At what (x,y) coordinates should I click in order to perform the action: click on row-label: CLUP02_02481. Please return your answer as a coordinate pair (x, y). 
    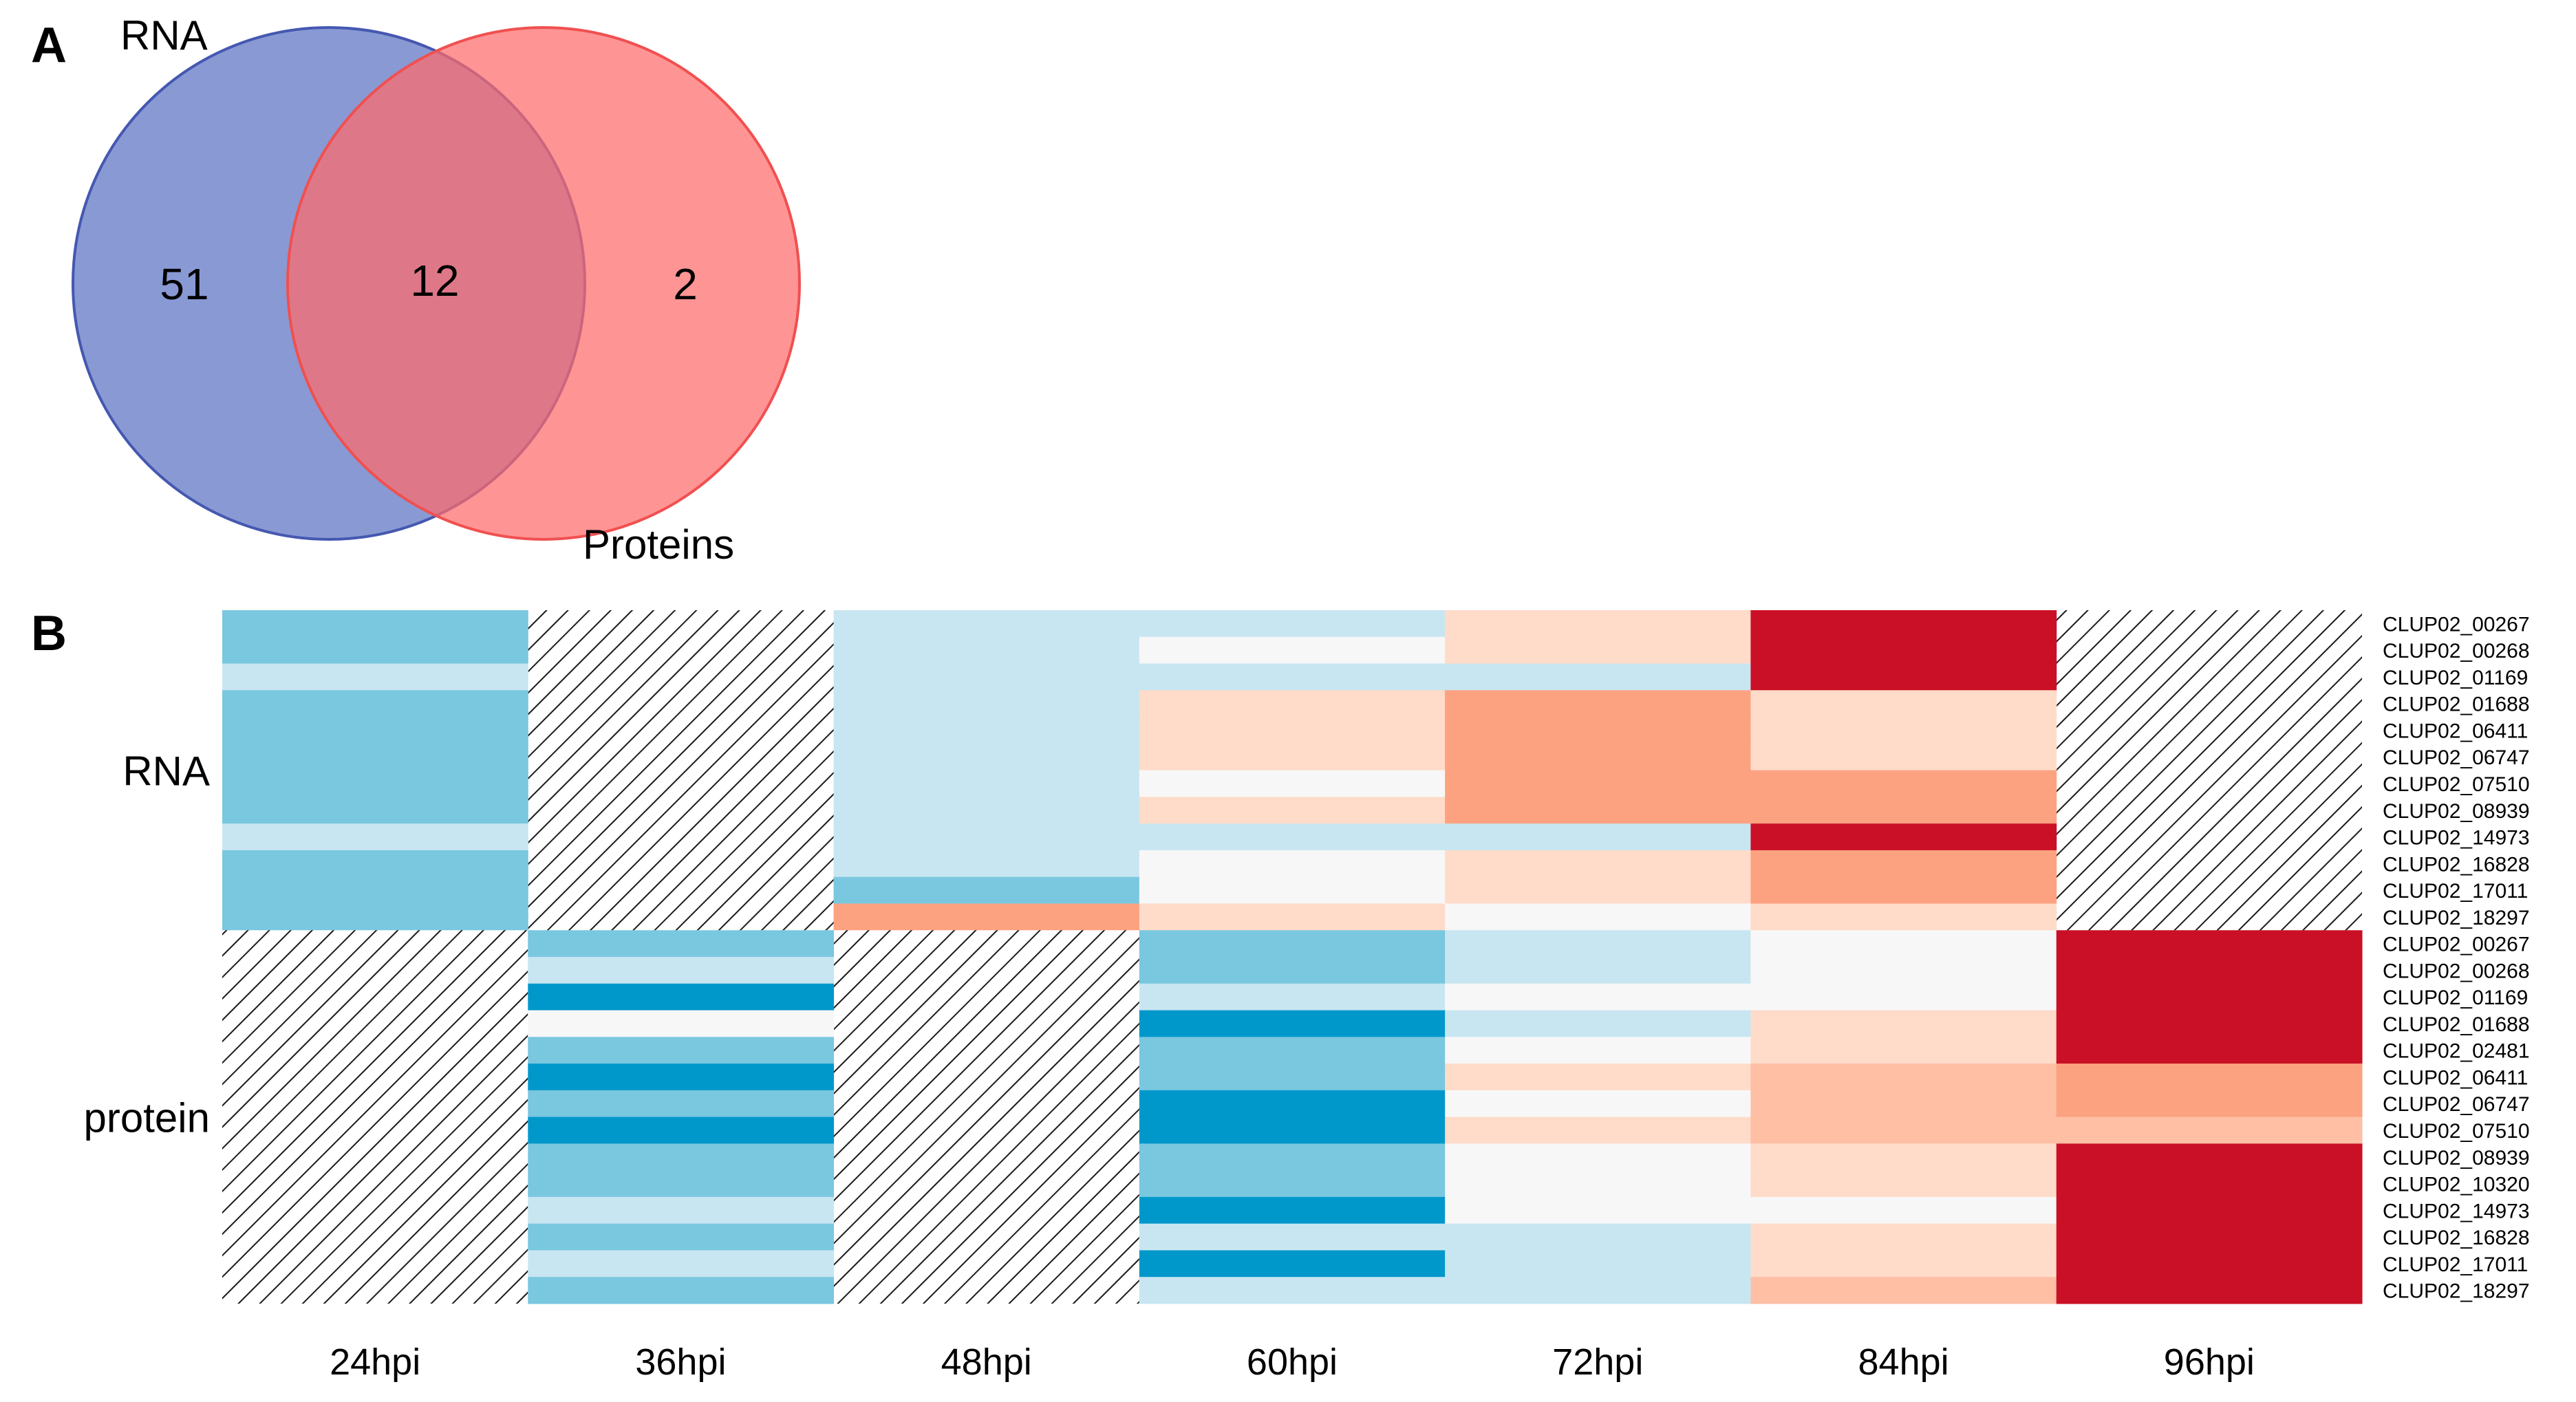
    Looking at the image, I should click on (2457, 1051).